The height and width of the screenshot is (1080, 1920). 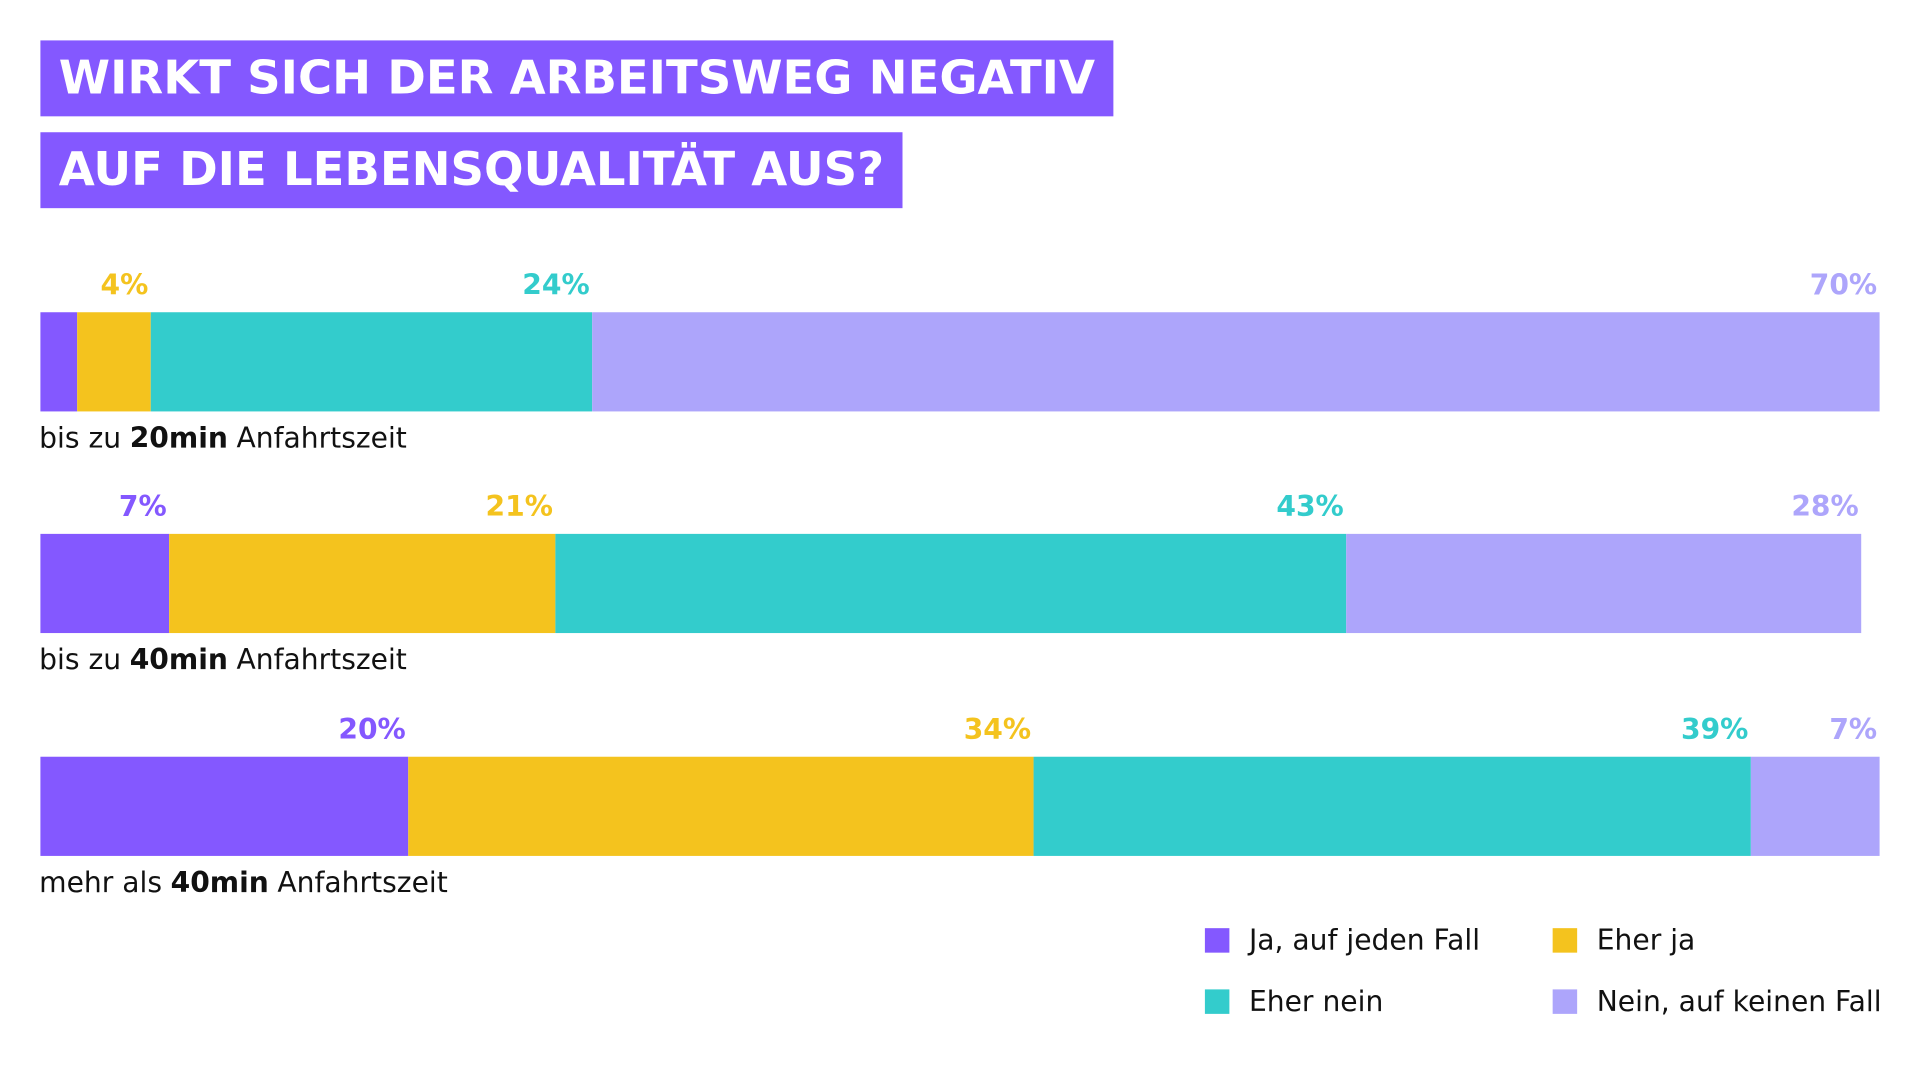 I want to click on category-label: mehr als 40min Anfahrtszeit, so click(x=243, y=882).